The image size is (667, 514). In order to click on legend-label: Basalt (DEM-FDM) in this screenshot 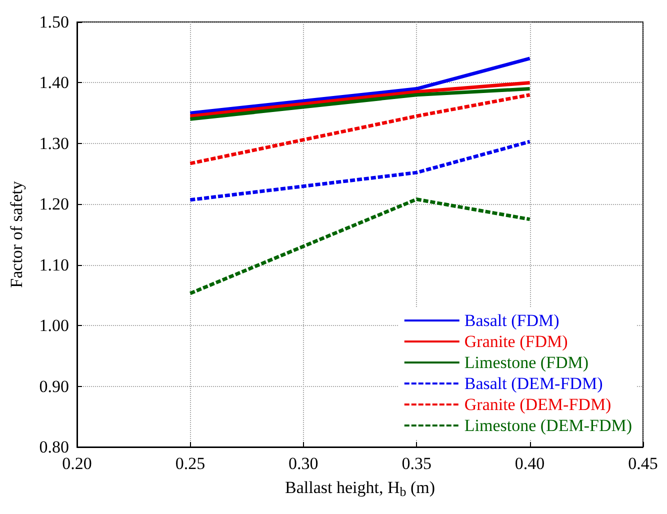, I will do `click(533, 383)`.